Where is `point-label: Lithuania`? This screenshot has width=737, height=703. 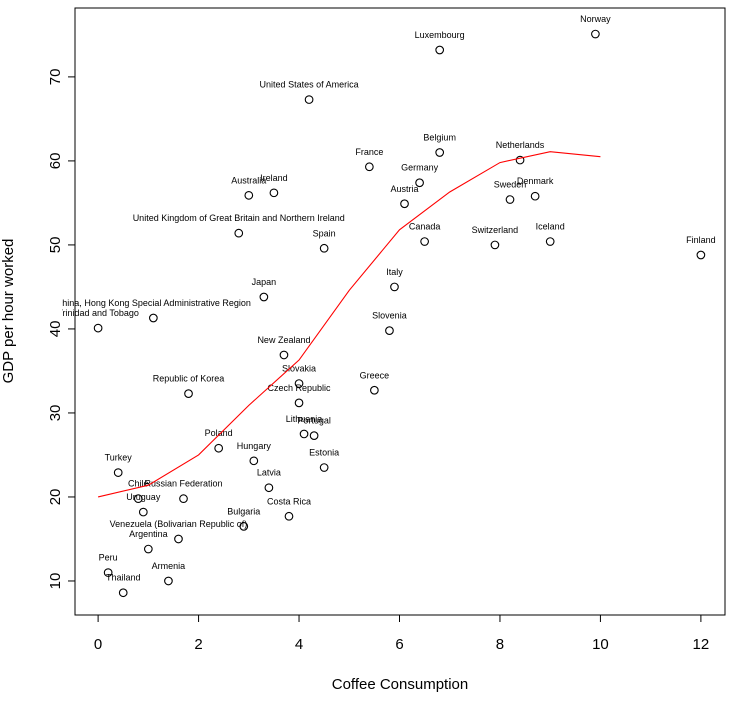
point-label: Lithuania is located at coordinates (304, 419).